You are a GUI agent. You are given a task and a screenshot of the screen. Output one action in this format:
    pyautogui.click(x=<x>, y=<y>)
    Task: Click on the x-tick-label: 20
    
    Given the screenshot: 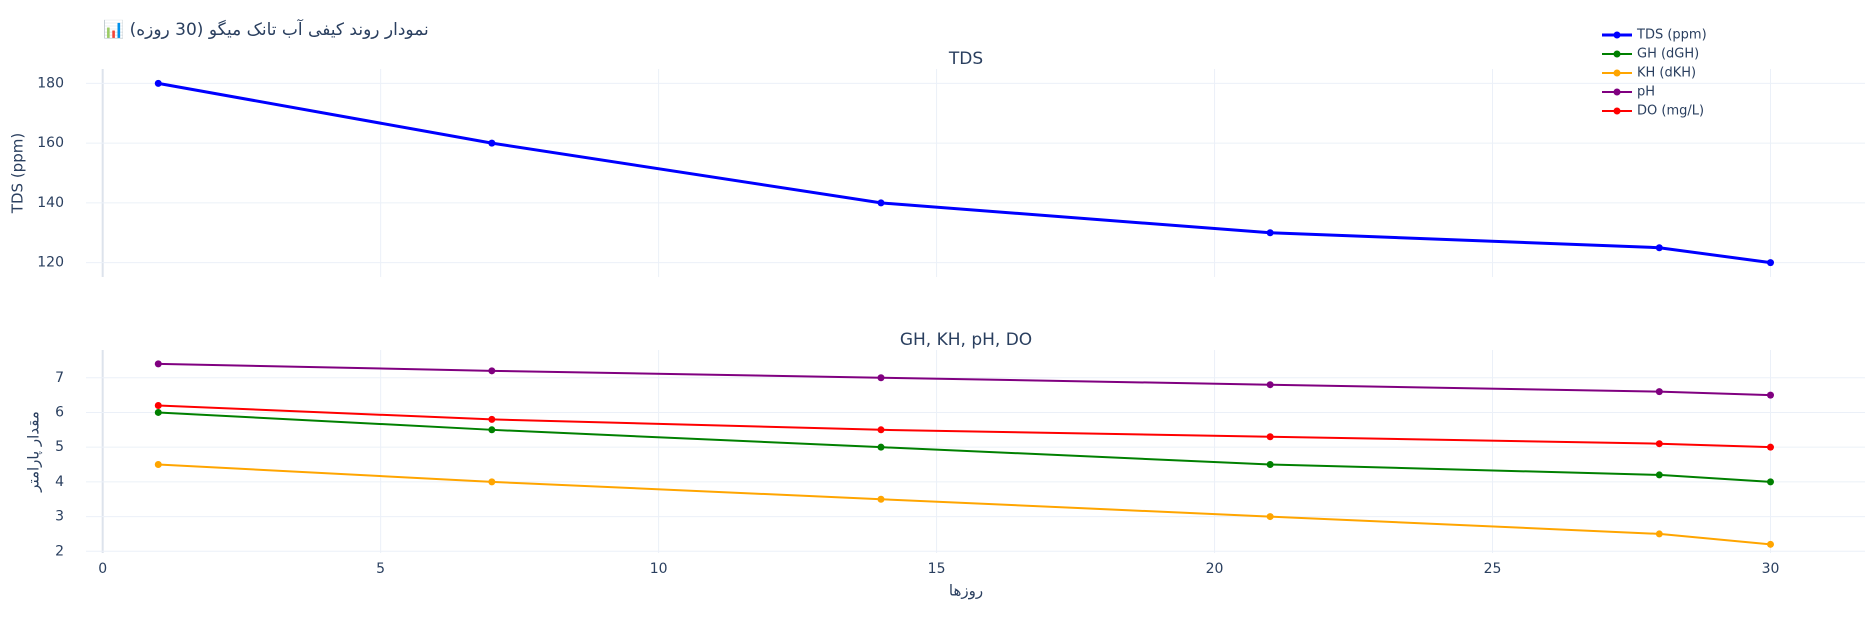 What is the action you would take?
    pyautogui.click(x=1215, y=569)
    